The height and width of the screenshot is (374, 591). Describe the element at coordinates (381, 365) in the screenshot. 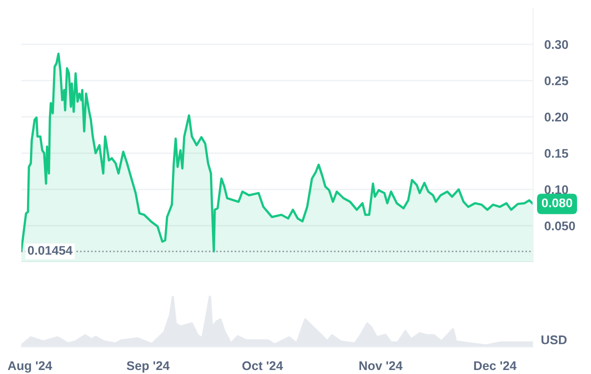

I see `x-tick-label: Nov '24` at that location.